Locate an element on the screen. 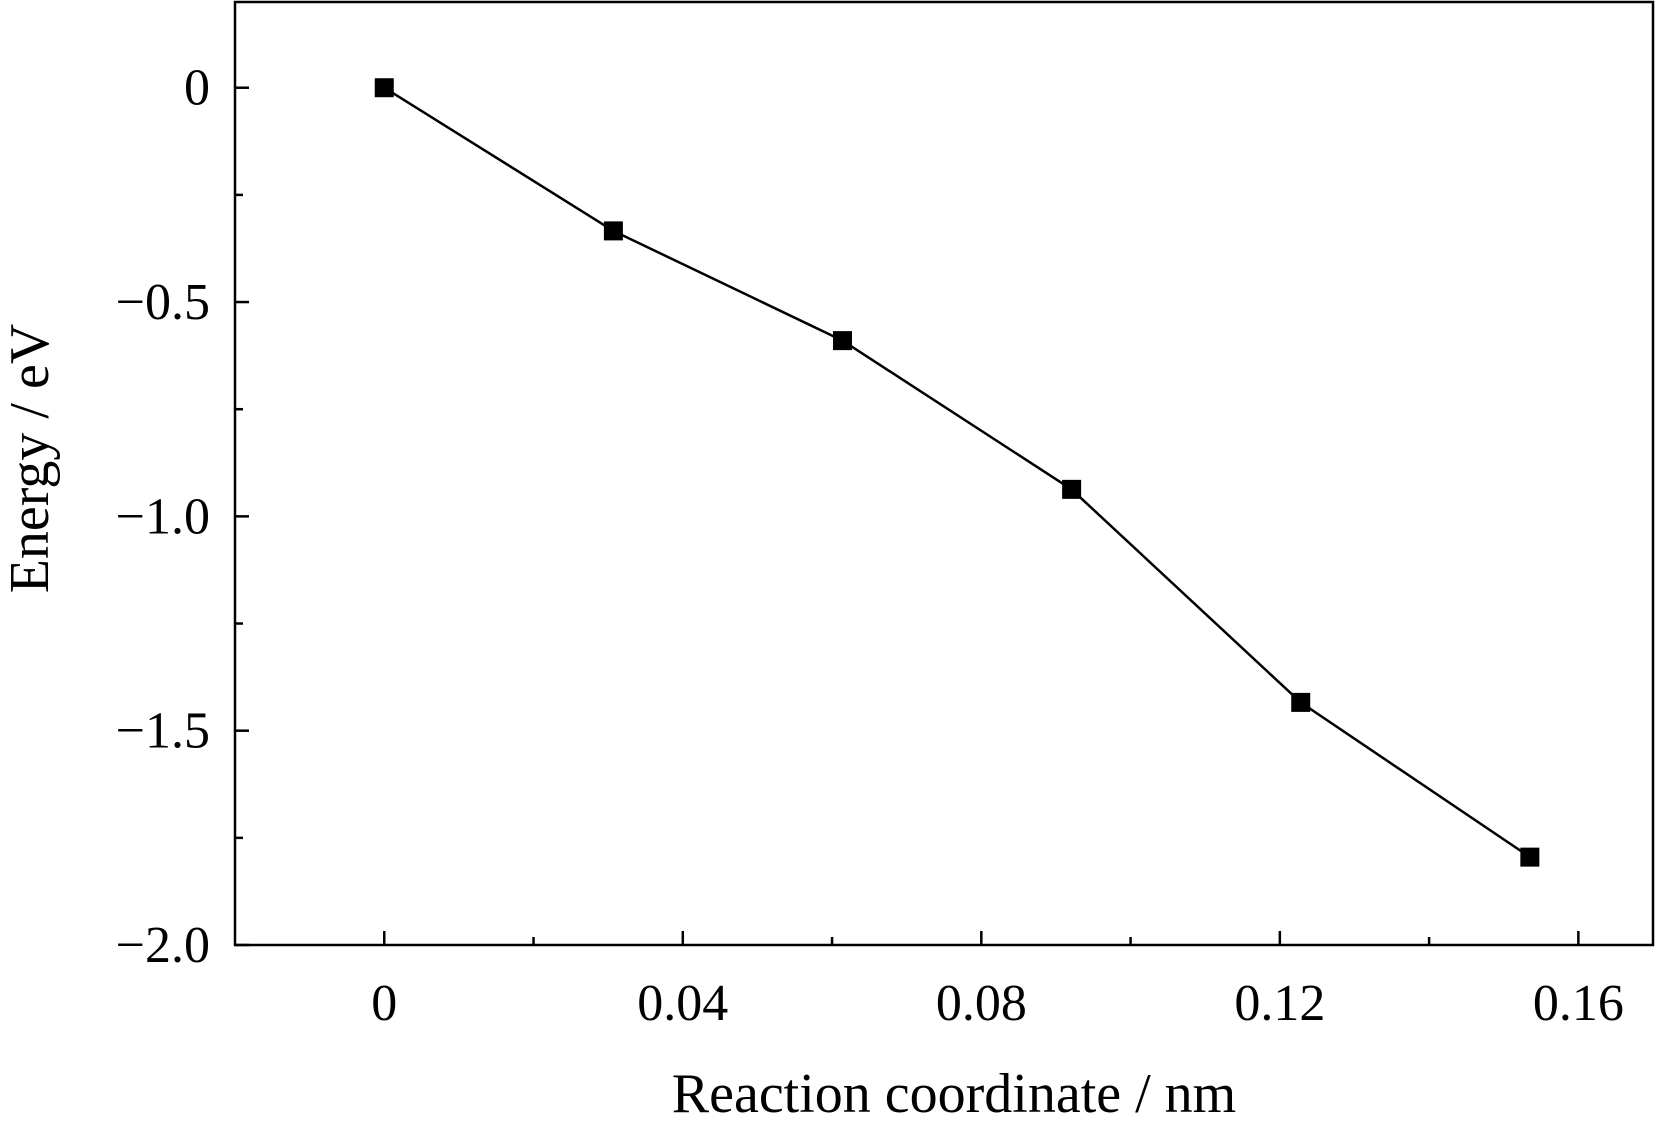  x-tick-label: 0 is located at coordinates (384, 1003).